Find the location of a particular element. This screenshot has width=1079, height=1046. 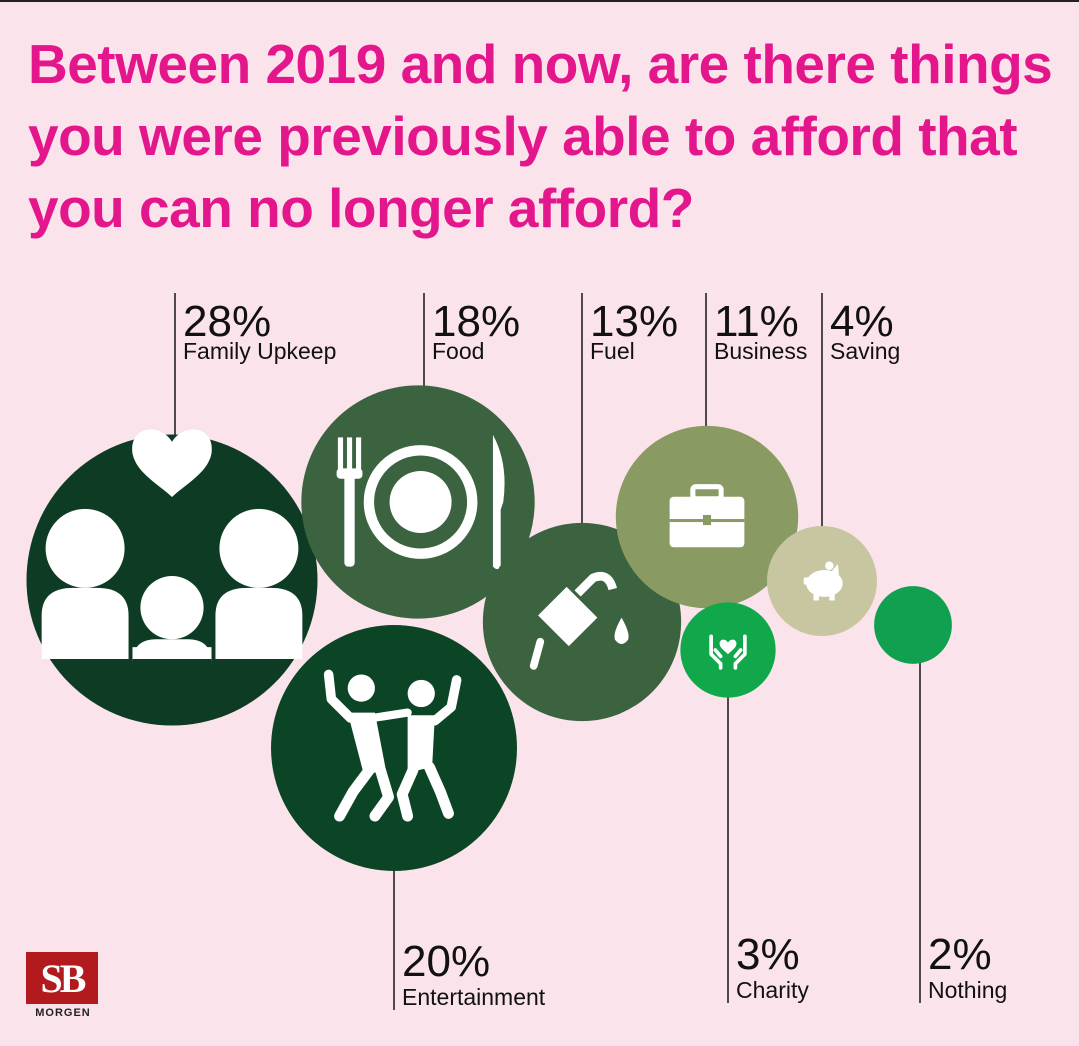

category-label-business: Business is located at coordinates (760, 351).